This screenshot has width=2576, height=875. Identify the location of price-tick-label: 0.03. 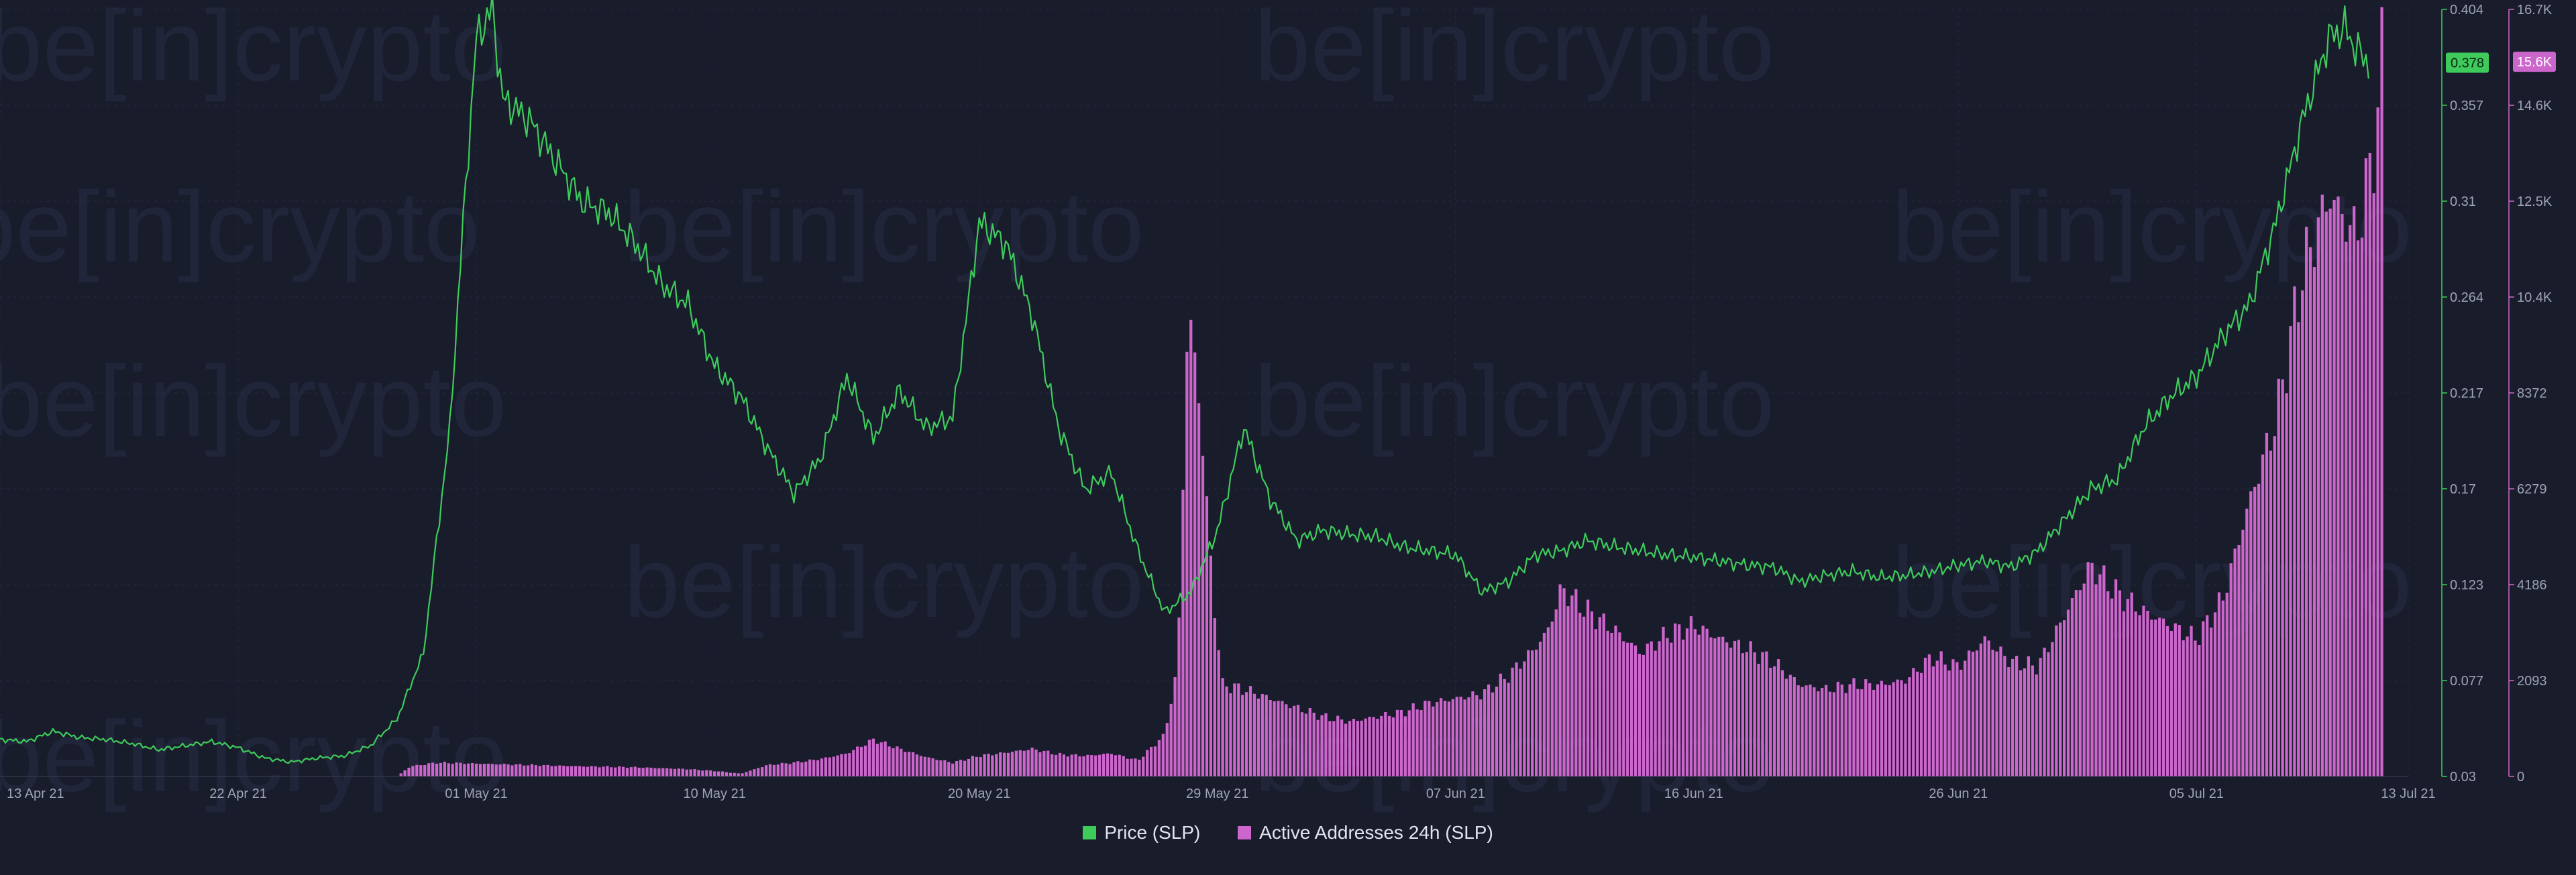
(2463, 777).